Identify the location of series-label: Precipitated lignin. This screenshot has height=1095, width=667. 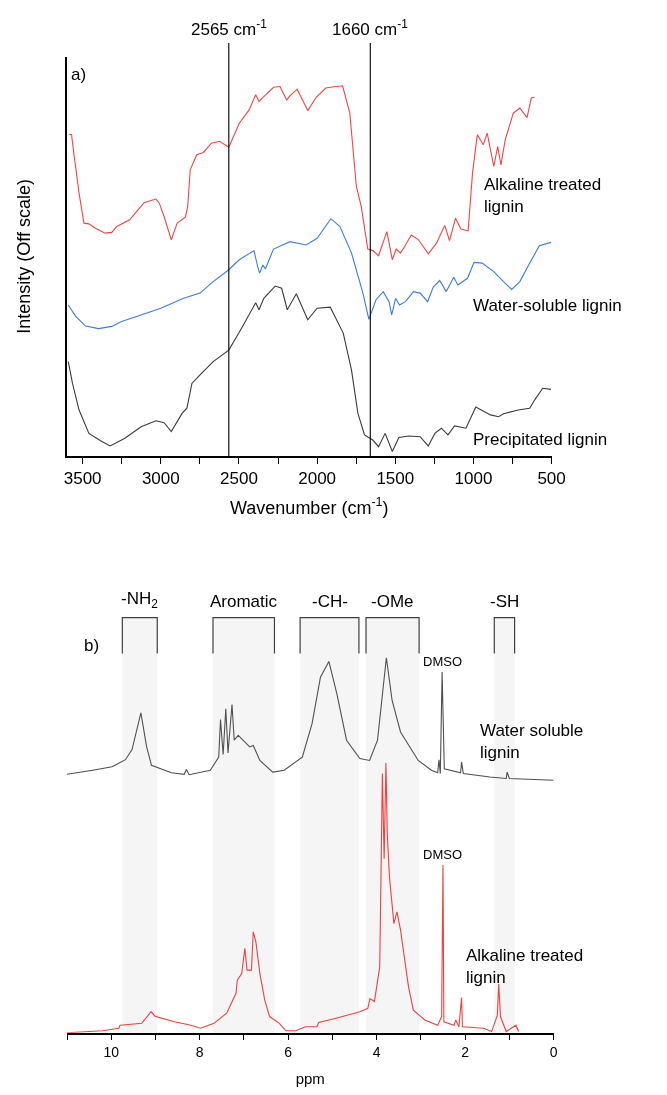
(540, 439).